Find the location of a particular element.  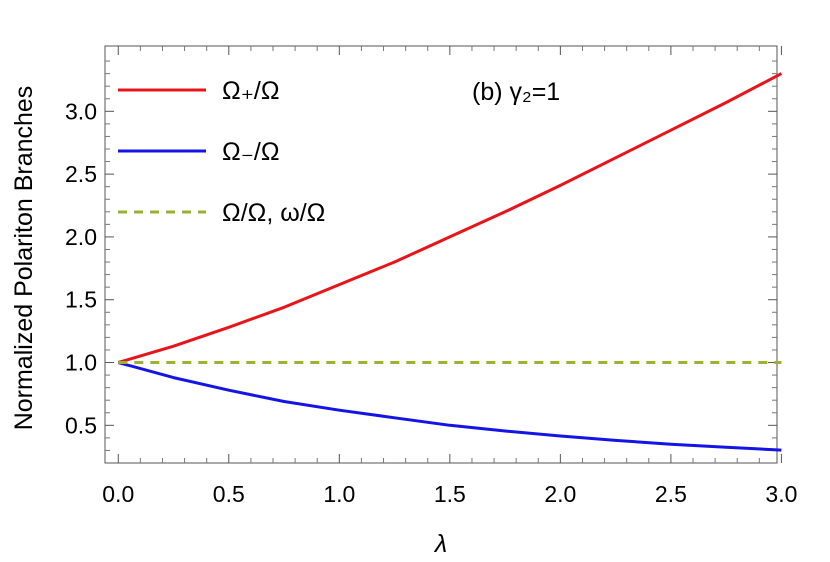

legend-label-omega-minus: Ω₋/Ω is located at coordinates (251, 152).